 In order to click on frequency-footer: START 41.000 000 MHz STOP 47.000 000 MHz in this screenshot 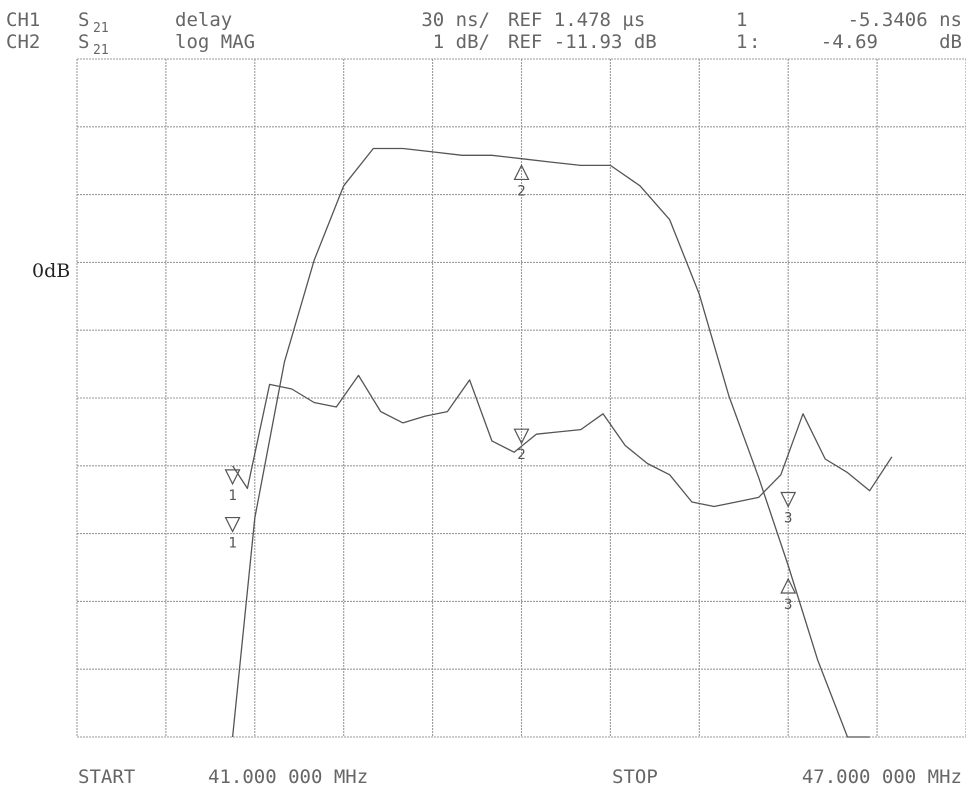, I will do `click(520, 777)`.